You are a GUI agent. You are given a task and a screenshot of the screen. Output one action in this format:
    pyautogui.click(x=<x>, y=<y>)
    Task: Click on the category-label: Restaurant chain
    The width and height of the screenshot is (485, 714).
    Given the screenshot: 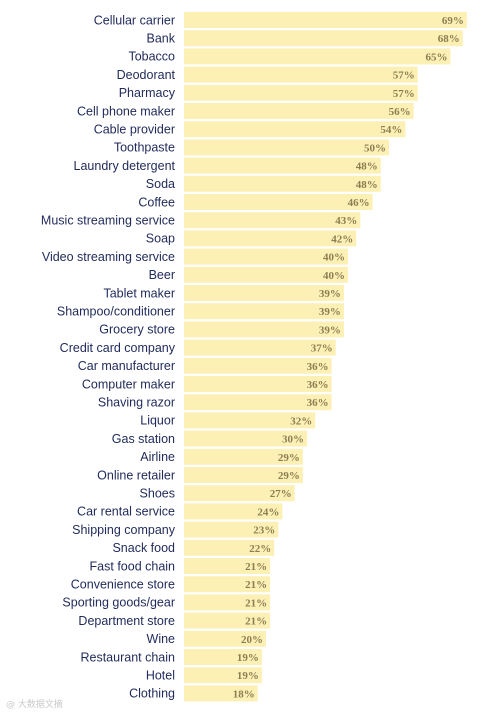 What is the action you would take?
    pyautogui.click(x=127, y=657)
    